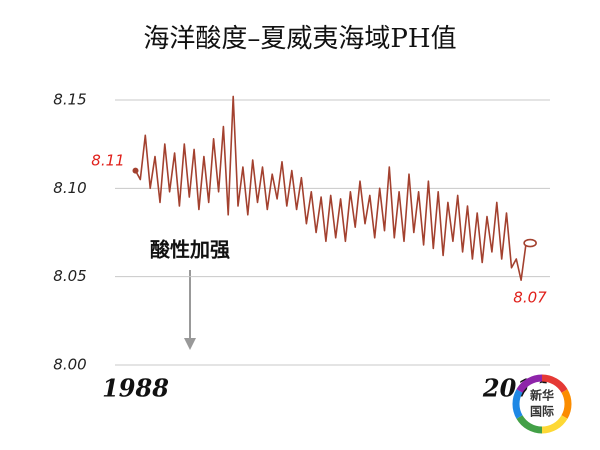  I want to click on arrow-head, so click(190, 344).